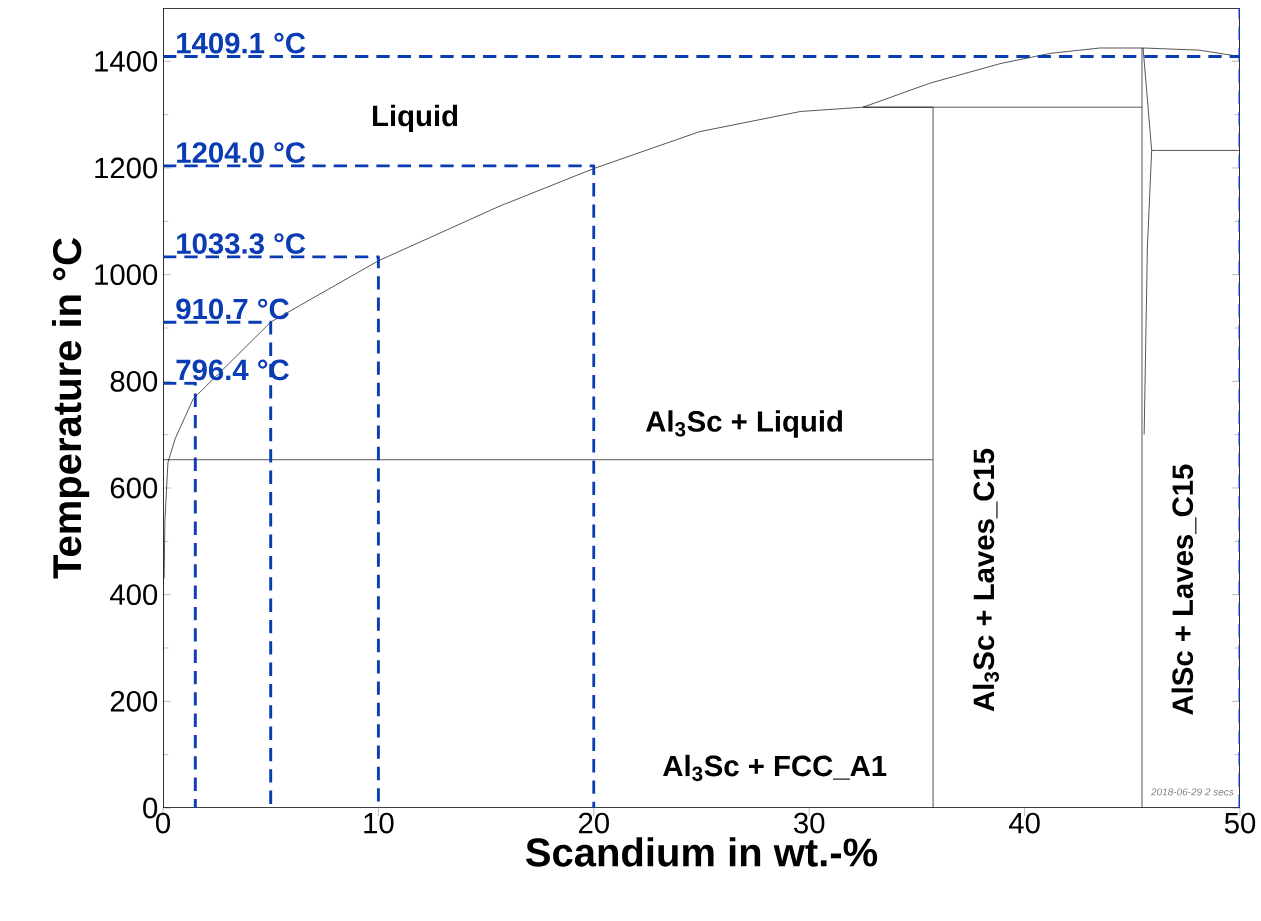  I want to click on y-tick-label: 1000, so click(126, 275).